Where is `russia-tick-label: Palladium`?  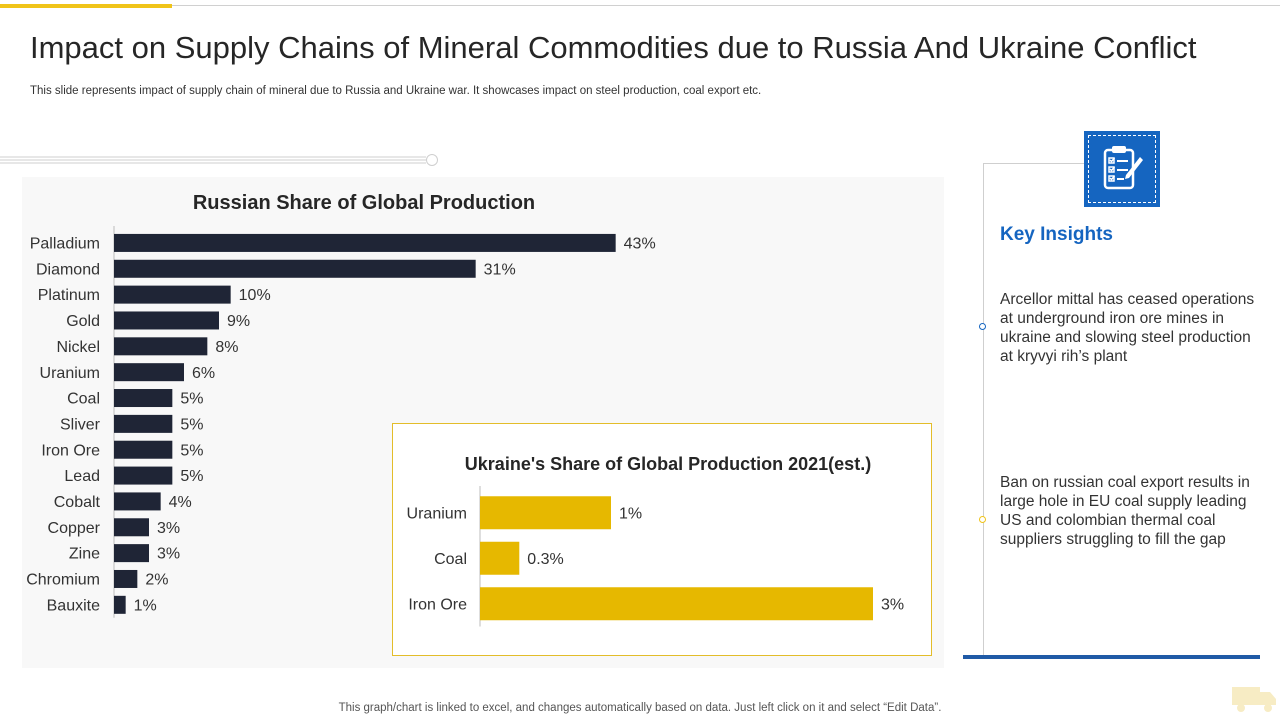 russia-tick-label: Palladium is located at coordinates (65, 244).